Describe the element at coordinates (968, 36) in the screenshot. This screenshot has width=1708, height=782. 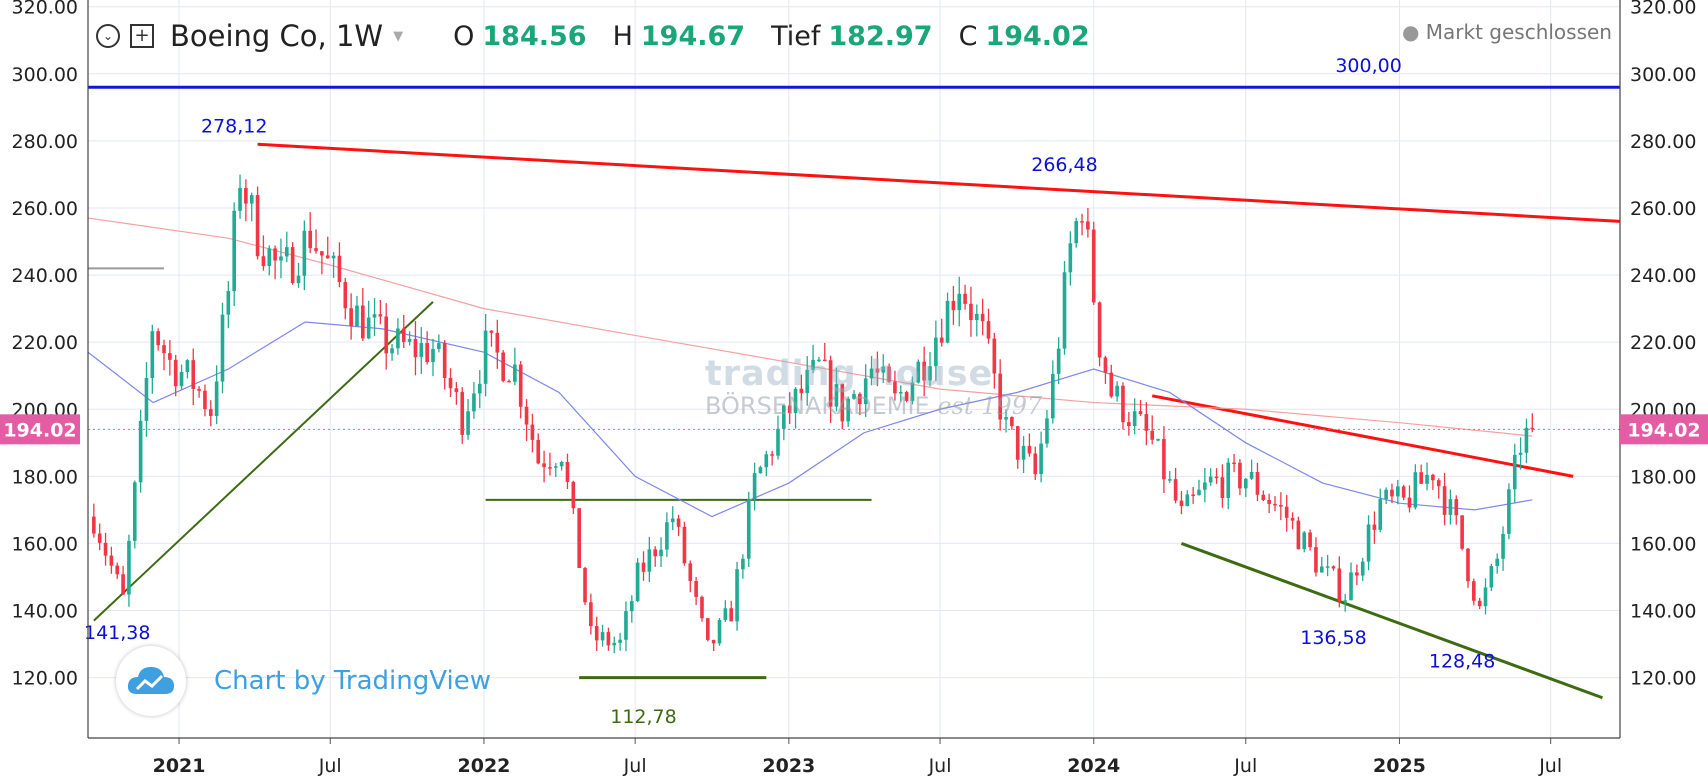
I see `ohlc-key-3: C` at that location.